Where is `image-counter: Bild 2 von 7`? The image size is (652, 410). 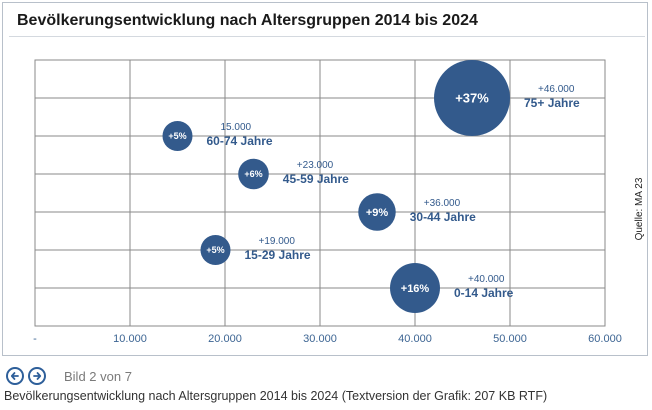
image-counter: Bild 2 von 7 is located at coordinates (98, 376).